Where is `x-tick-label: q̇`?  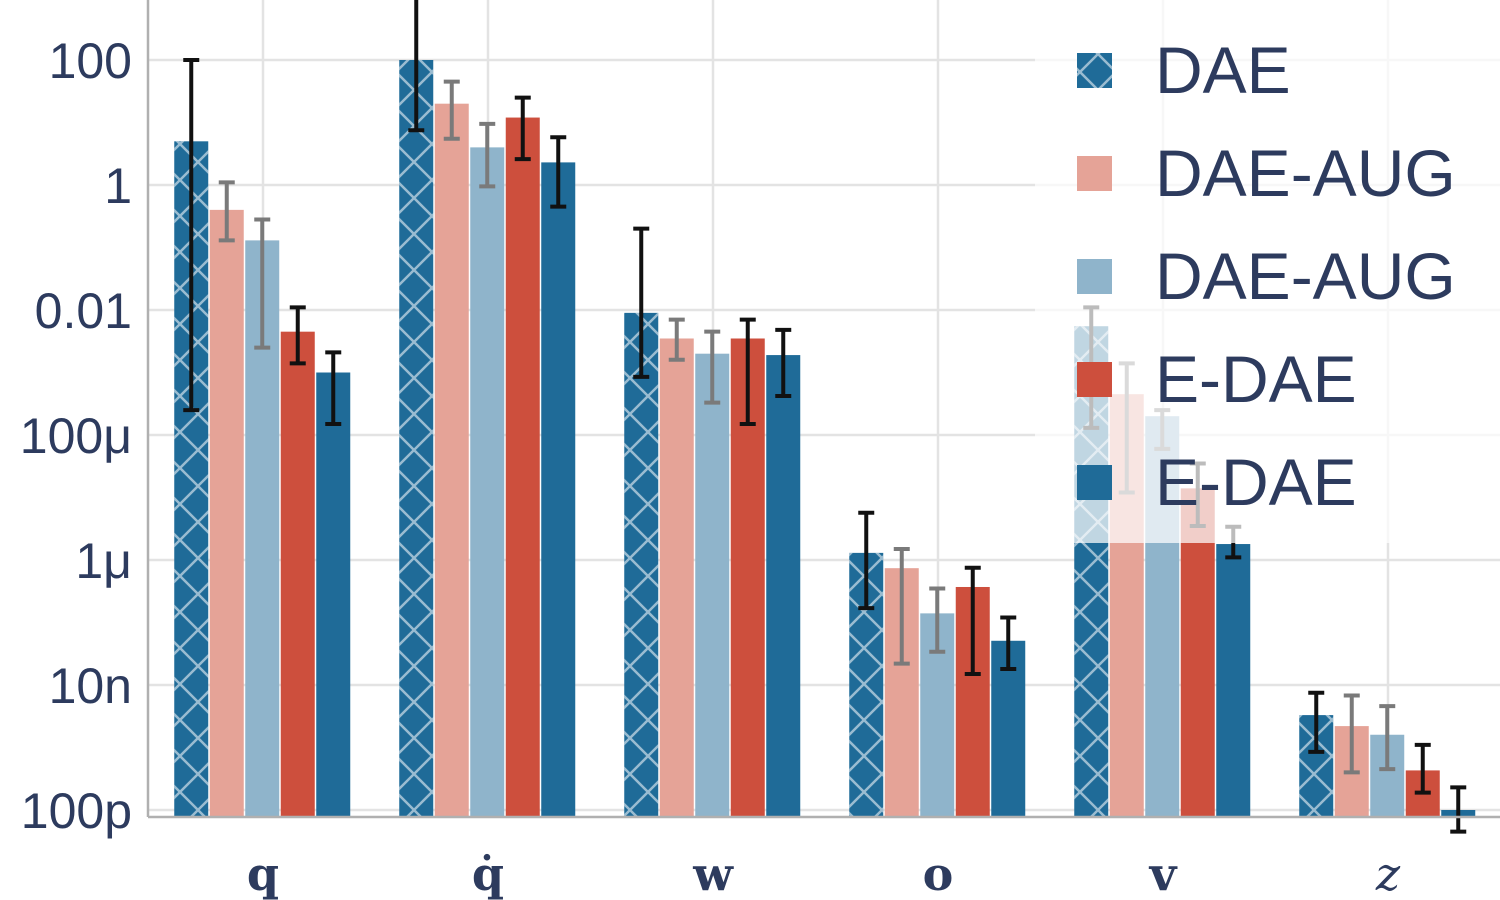
x-tick-label: q̇ is located at coordinates (488, 873).